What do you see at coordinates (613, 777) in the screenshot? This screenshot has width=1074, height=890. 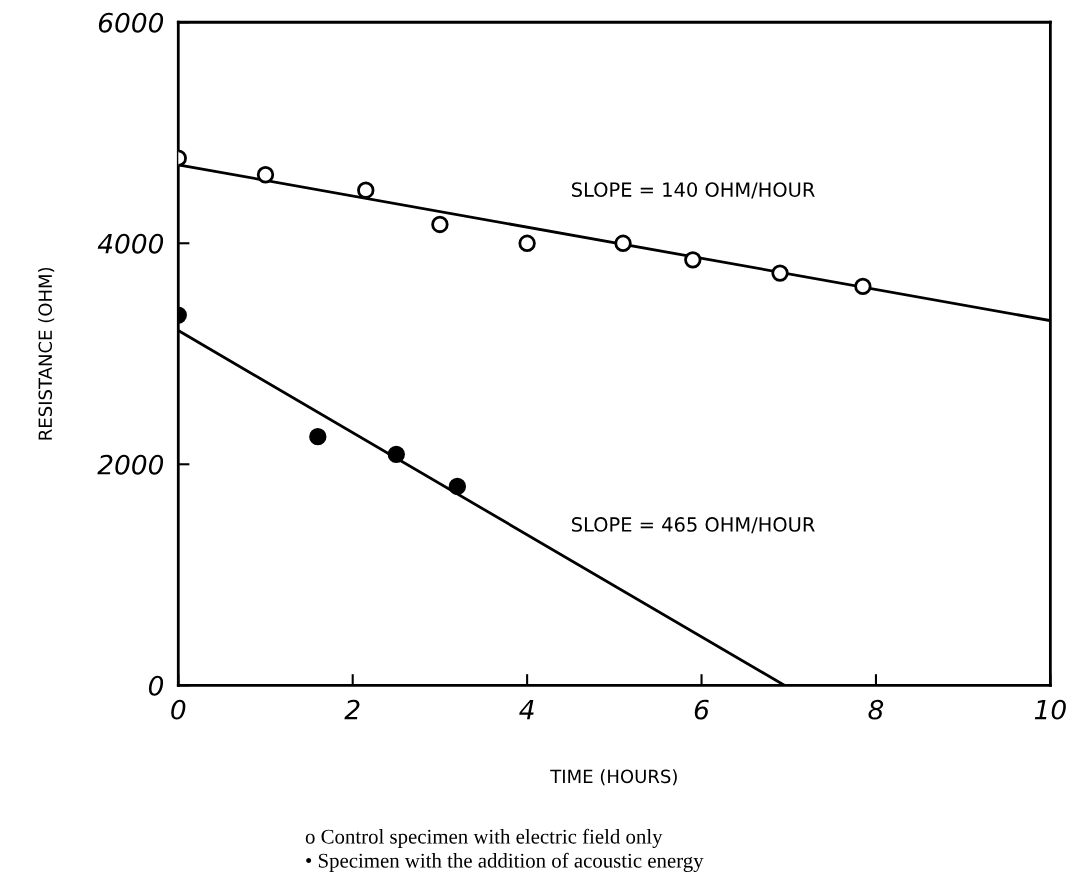 I see `x-axis-title: TIME (HOURS)` at bounding box center [613, 777].